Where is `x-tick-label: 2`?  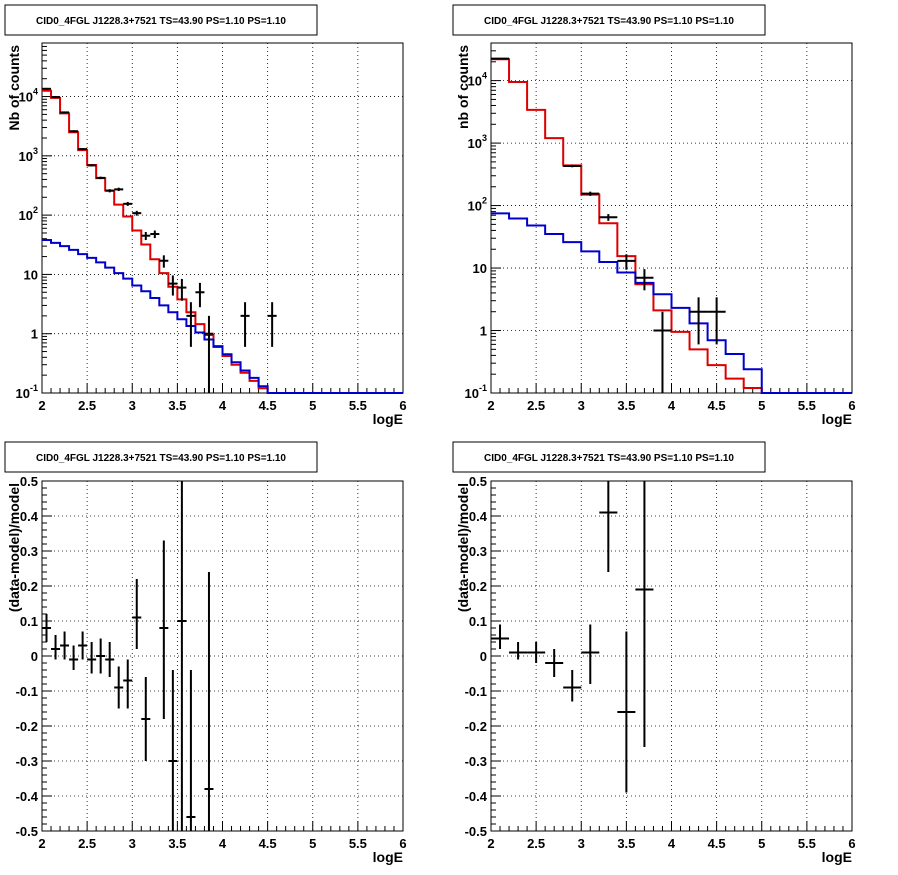 x-tick-label: 2 is located at coordinates (41, 405).